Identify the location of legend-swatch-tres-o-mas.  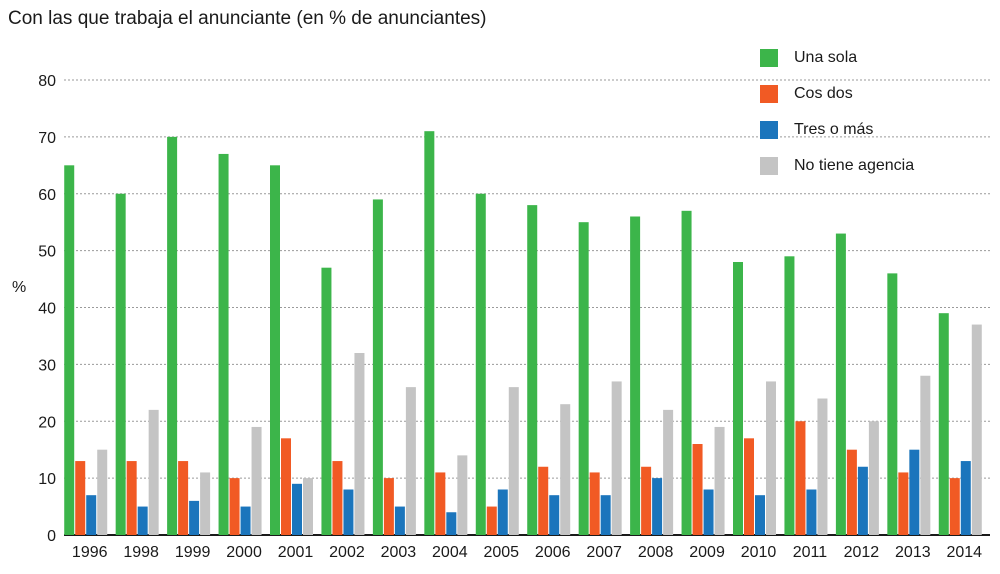
(769, 130).